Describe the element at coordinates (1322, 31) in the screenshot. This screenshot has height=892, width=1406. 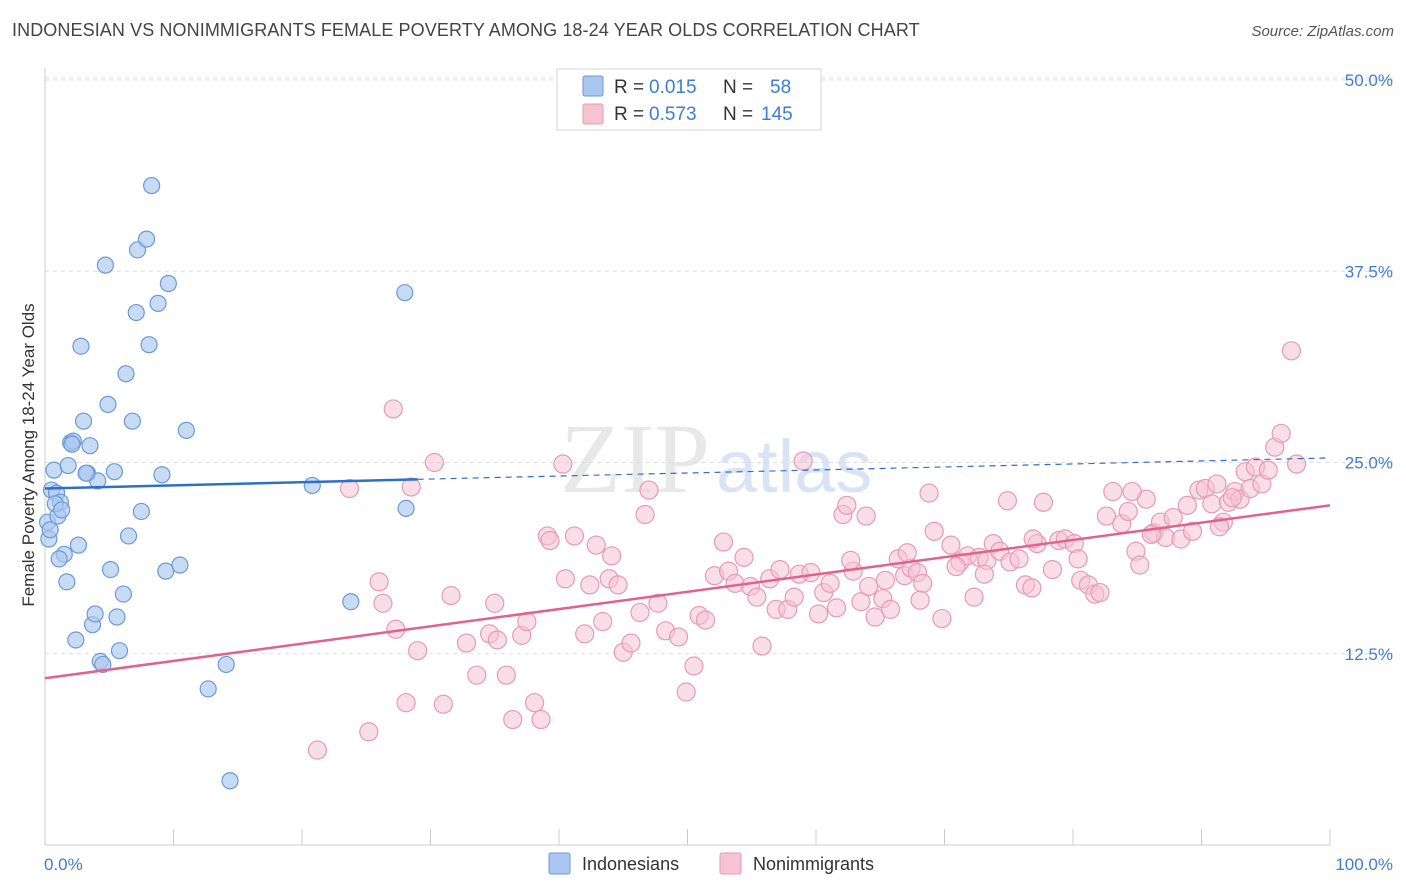
I see `chart-source: Source: ZipAtlas.com` at that location.